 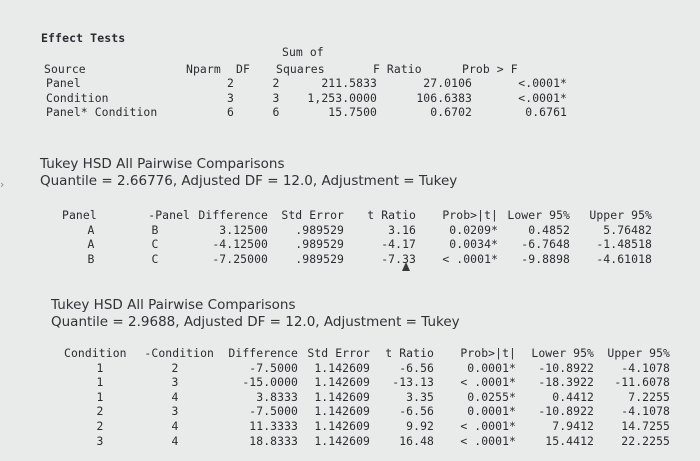 What do you see at coordinates (230, 112) in the screenshot?
I see `nparm-cell: 6` at bounding box center [230, 112].